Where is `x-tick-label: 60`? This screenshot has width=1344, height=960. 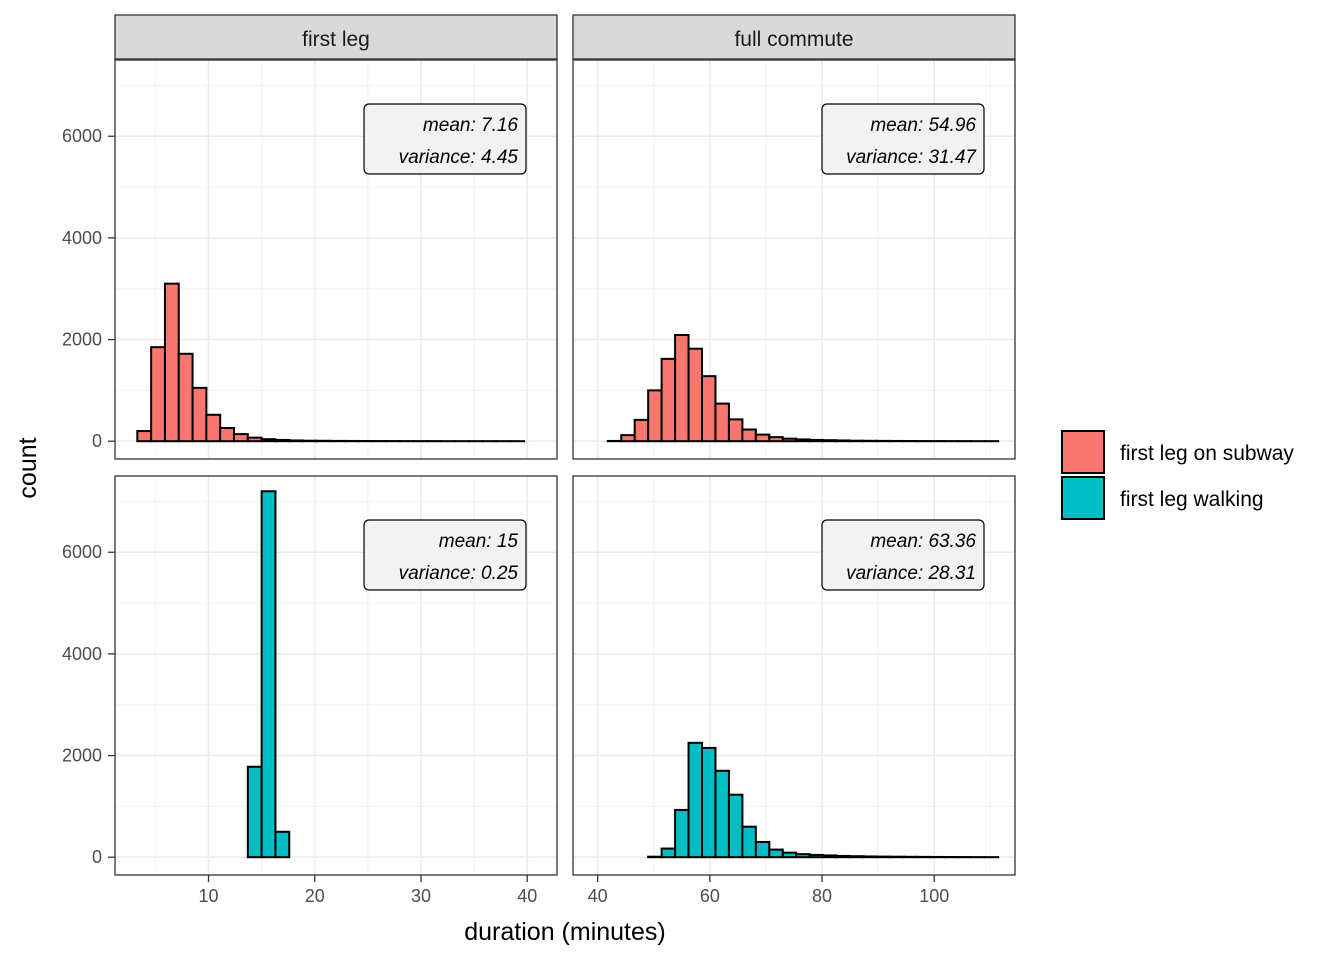 x-tick-label: 60 is located at coordinates (710, 896).